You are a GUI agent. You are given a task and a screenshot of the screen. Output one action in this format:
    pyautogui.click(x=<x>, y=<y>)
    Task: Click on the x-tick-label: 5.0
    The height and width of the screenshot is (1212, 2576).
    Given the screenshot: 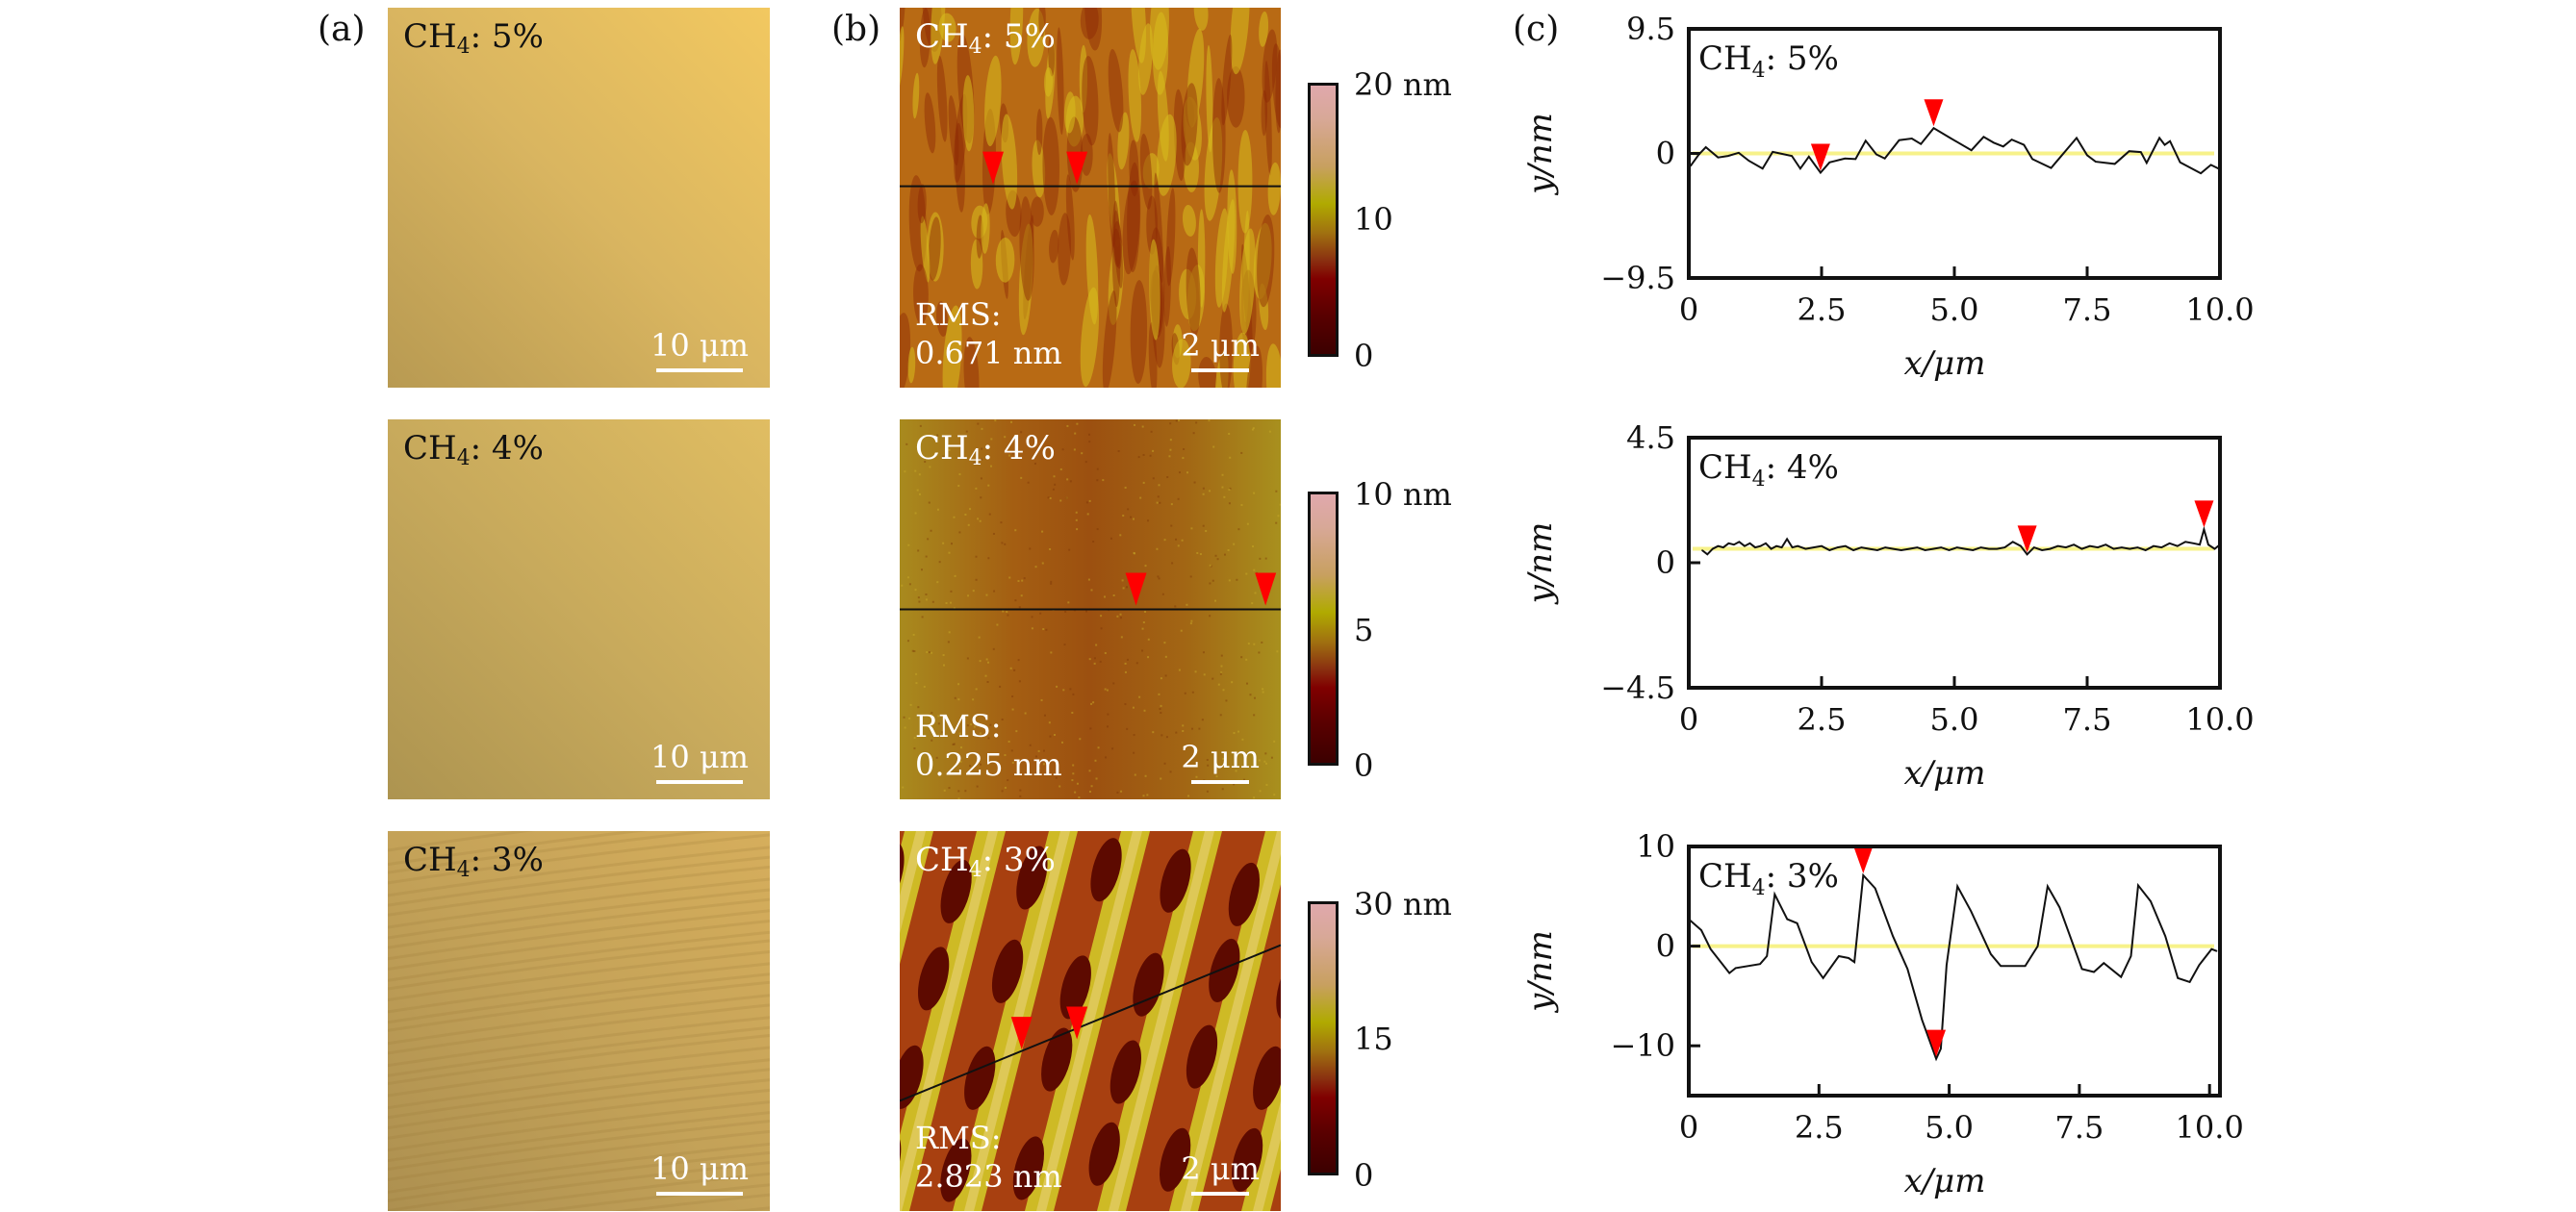 What is the action you would take?
    pyautogui.click(x=1954, y=309)
    